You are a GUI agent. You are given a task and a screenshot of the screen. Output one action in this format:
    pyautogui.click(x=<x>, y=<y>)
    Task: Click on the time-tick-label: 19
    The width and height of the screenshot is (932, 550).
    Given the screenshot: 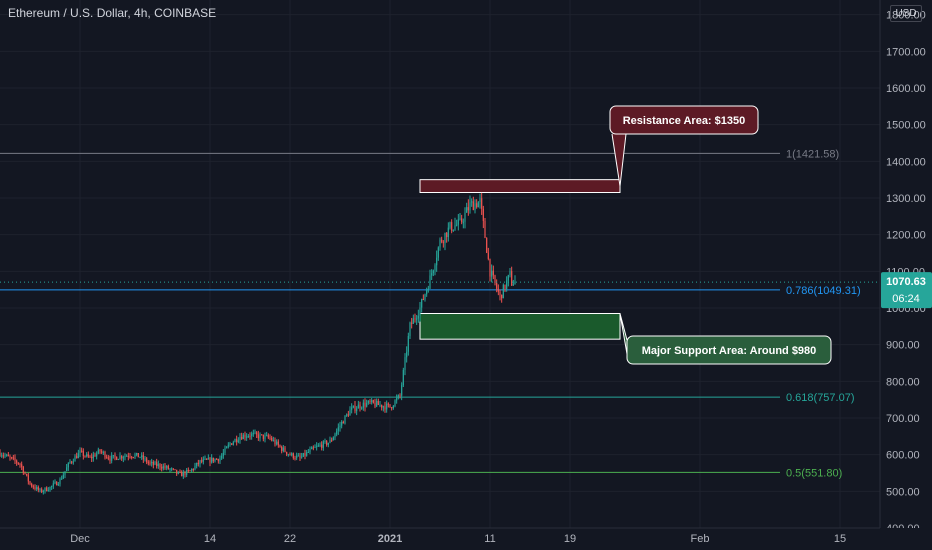 What is the action you would take?
    pyautogui.click(x=570, y=539)
    